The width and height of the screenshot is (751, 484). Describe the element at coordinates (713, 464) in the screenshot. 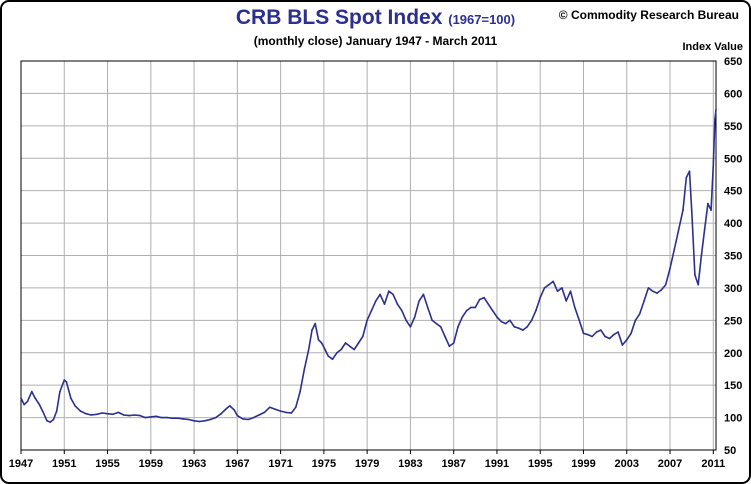

I see `x-tick-label: 2011` at that location.